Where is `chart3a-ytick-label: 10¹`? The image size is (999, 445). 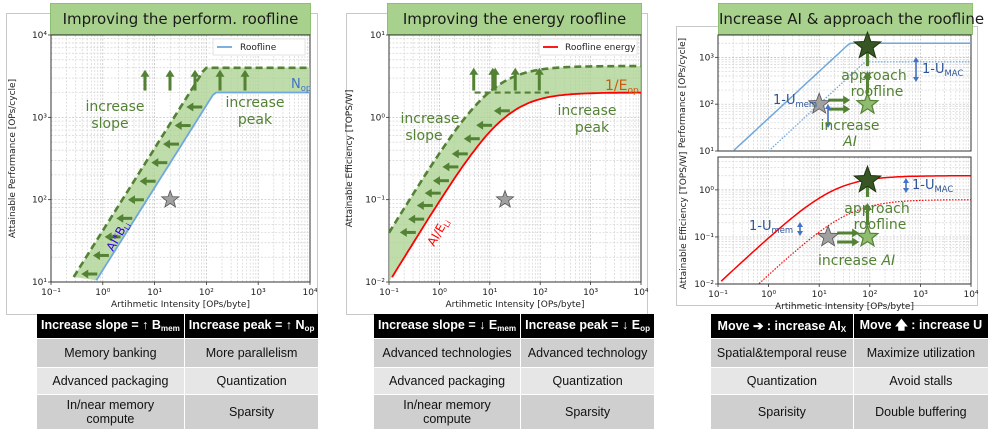
chart3a-ytick-label: 10¹ is located at coordinates (706, 152).